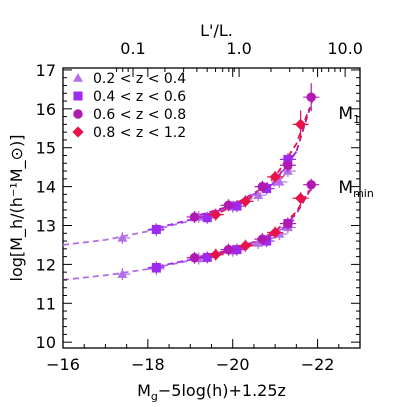 The image size is (407, 407). I want to click on top-axis-label: L'/L., so click(216, 30).